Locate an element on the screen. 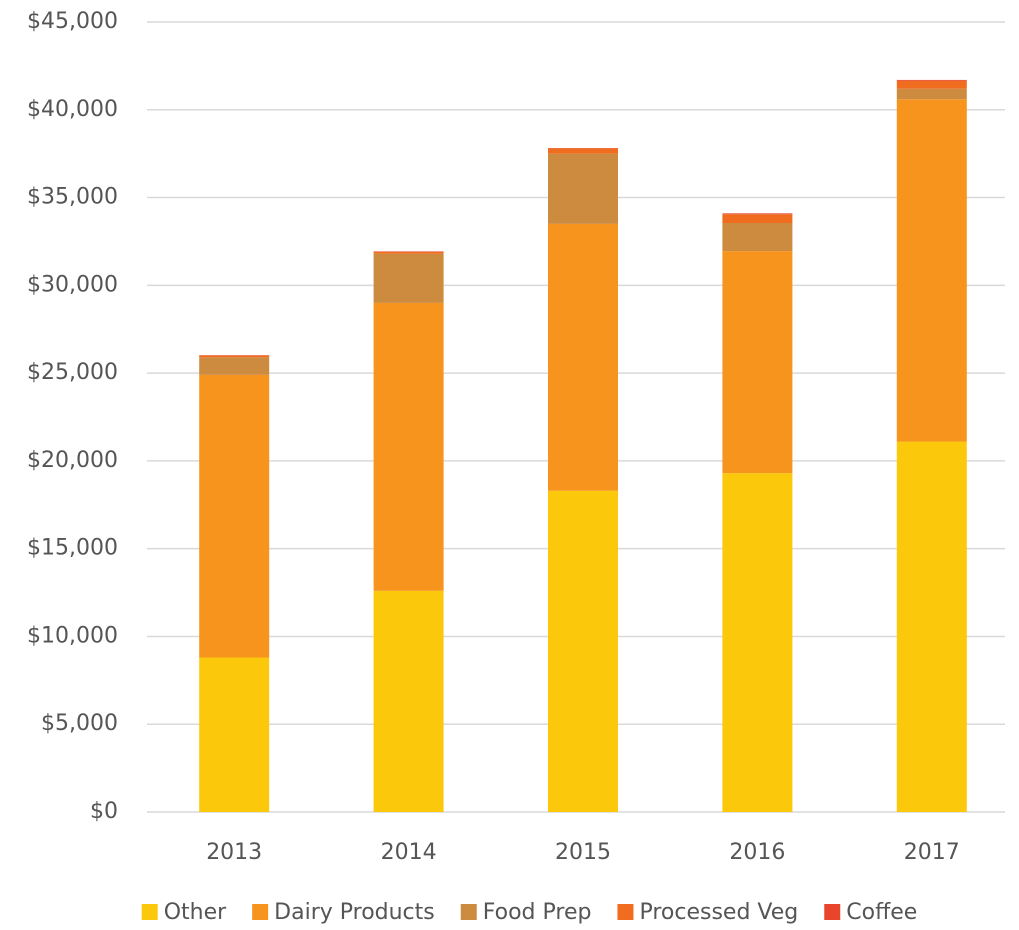  x-tick-label: 2016 is located at coordinates (757, 852).